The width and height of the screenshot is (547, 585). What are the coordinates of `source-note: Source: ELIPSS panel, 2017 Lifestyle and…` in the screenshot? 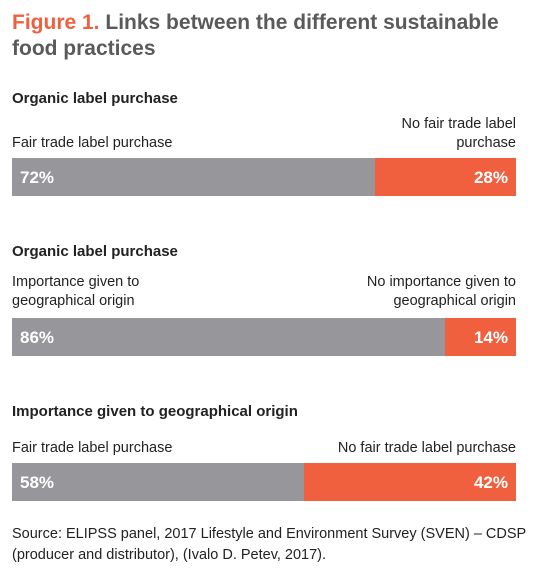 It's located at (269, 544).